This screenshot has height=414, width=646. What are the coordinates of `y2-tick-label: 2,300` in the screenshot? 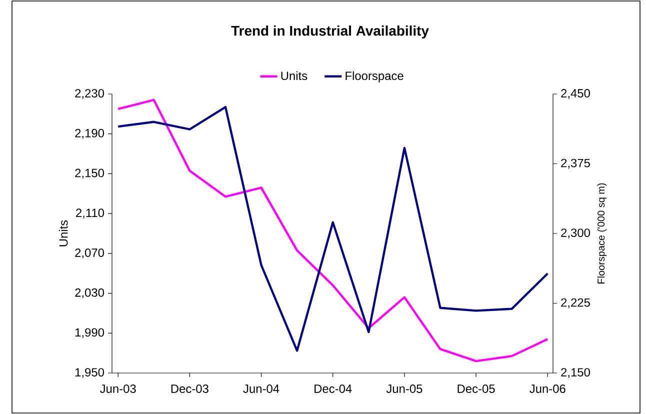 It's located at (575, 233).